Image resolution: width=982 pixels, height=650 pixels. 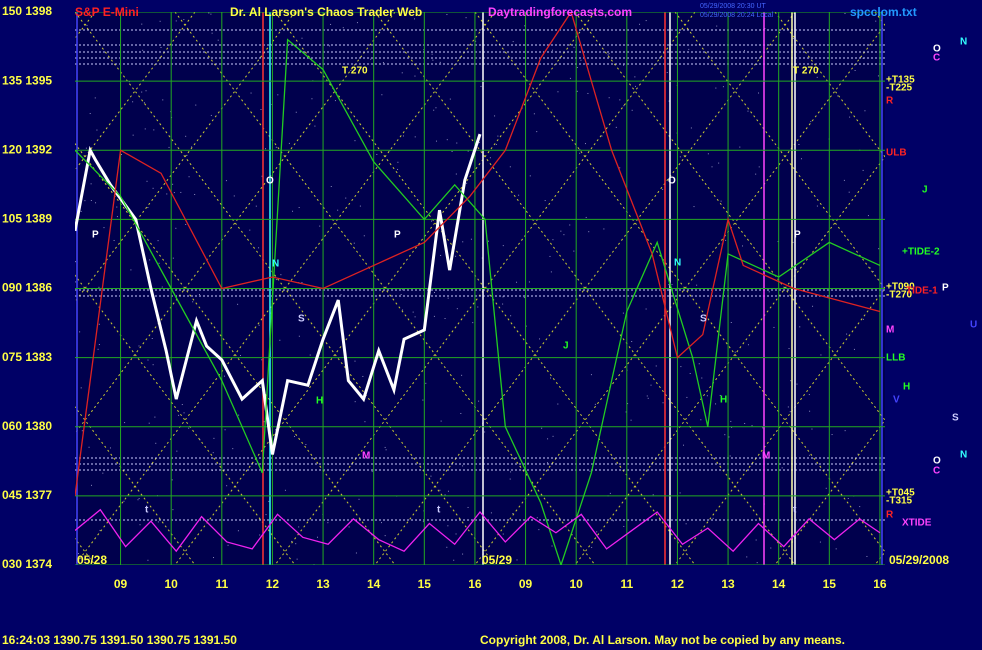 What do you see at coordinates (27, 564) in the screenshot?
I see `y-tick-label: 030 1374` at bounding box center [27, 564].